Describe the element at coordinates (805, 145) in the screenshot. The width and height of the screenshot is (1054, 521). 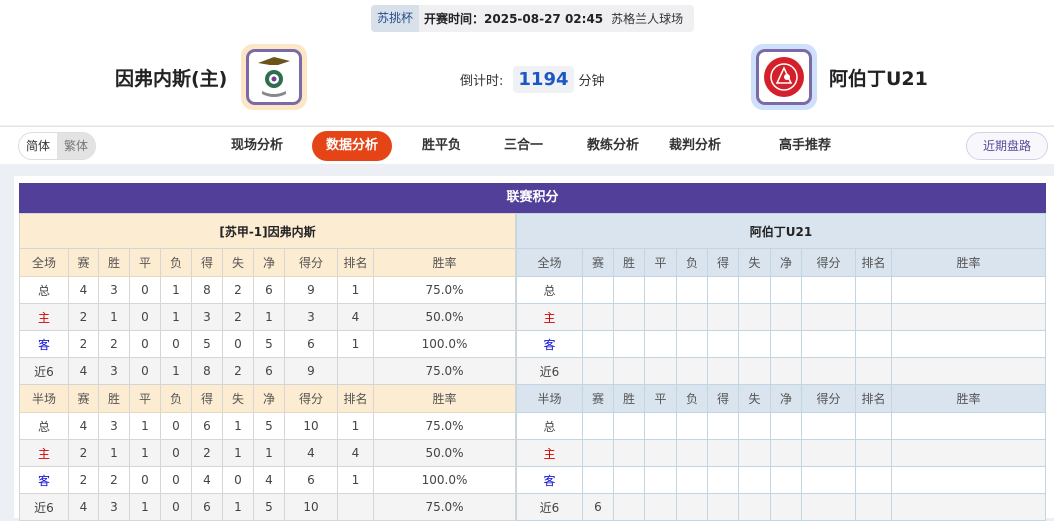
I see `tab-expert-picks: 高手推荐` at that location.